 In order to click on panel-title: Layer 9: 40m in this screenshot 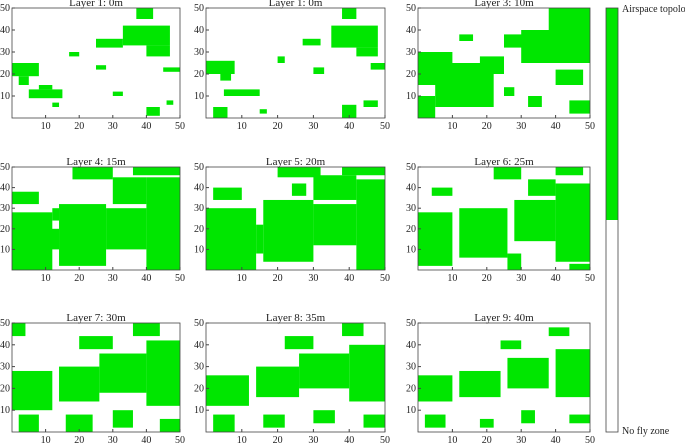, I will do `click(504, 318)`.